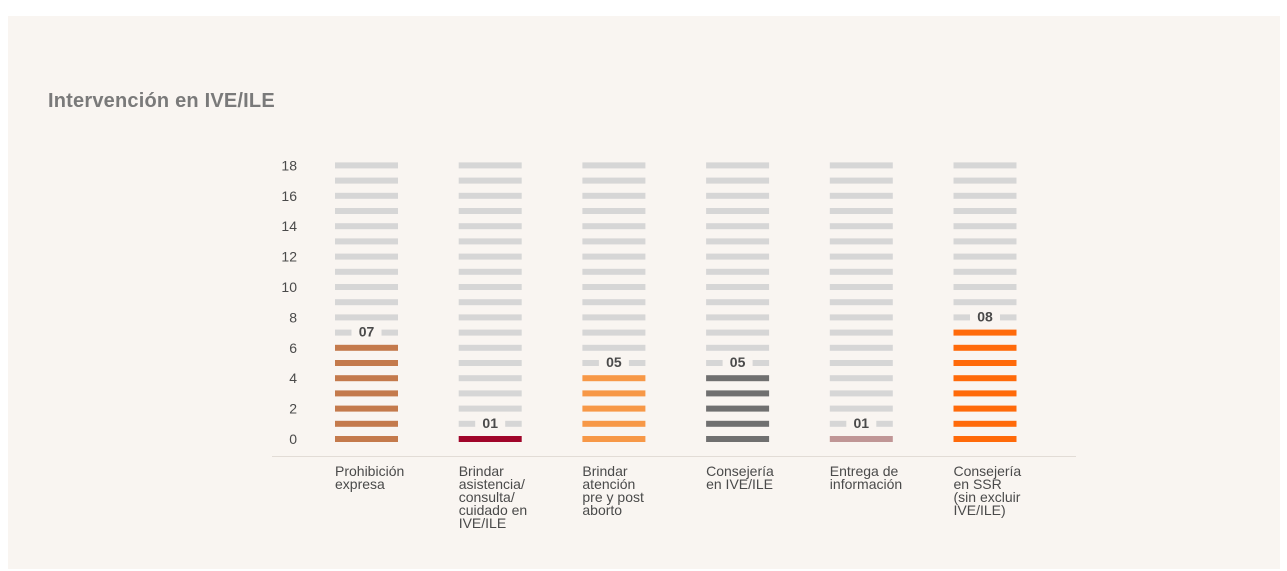 This screenshot has height=571, width=1287. What do you see at coordinates (293, 378) in the screenshot?
I see `y-tick-label: 4` at bounding box center [293, 378].